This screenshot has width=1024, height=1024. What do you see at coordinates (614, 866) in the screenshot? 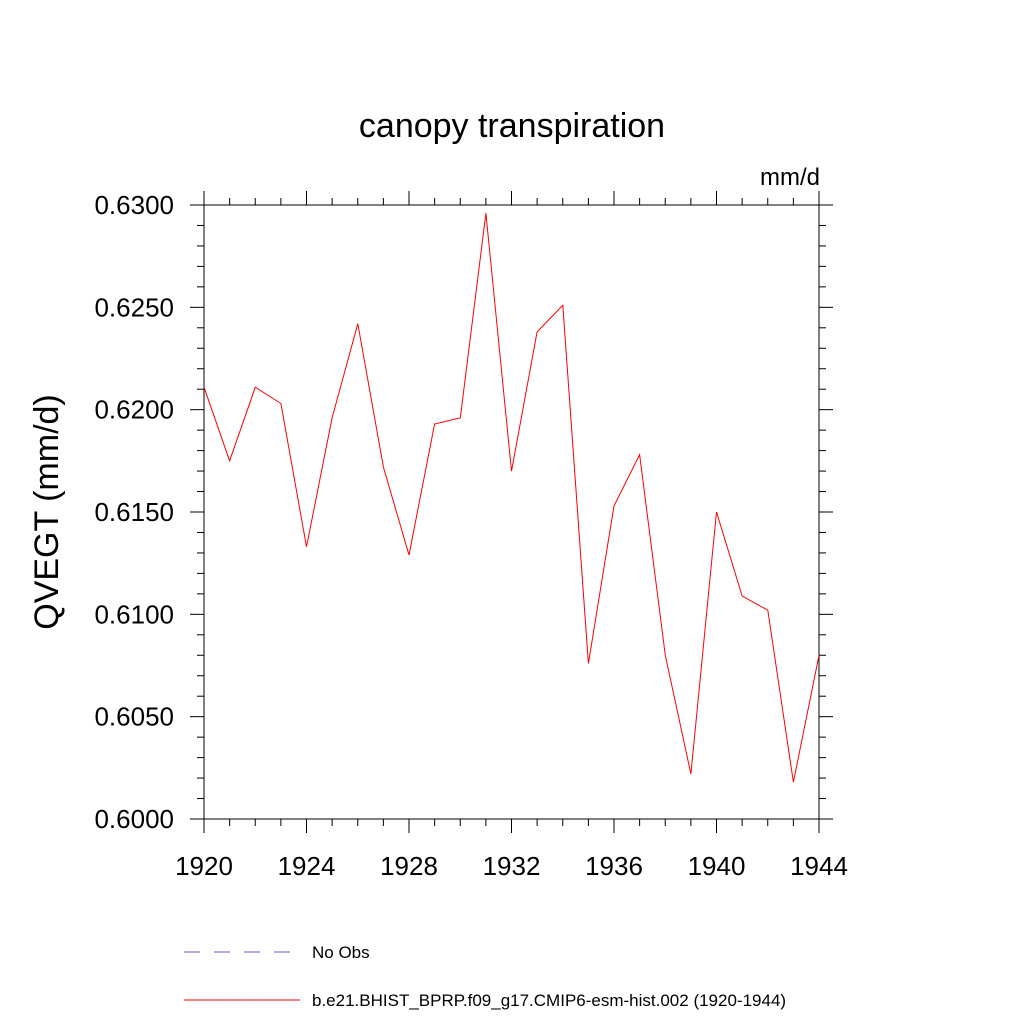
I see `x-tick-label: 1936` at bounding box center [614, 866].